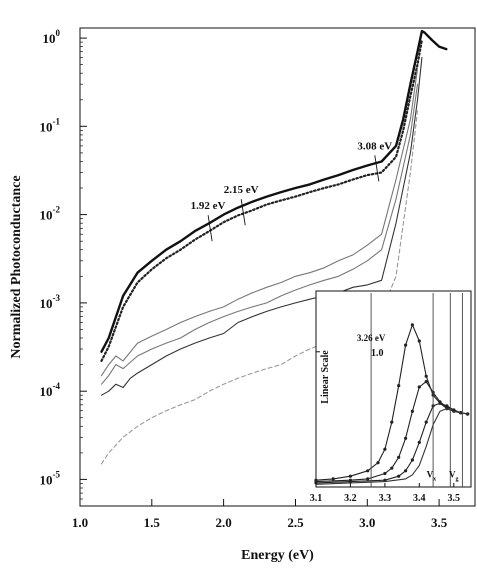 The image size is (477, 582). I want to click on y-tick-exponent: -1, so click(57, 121).